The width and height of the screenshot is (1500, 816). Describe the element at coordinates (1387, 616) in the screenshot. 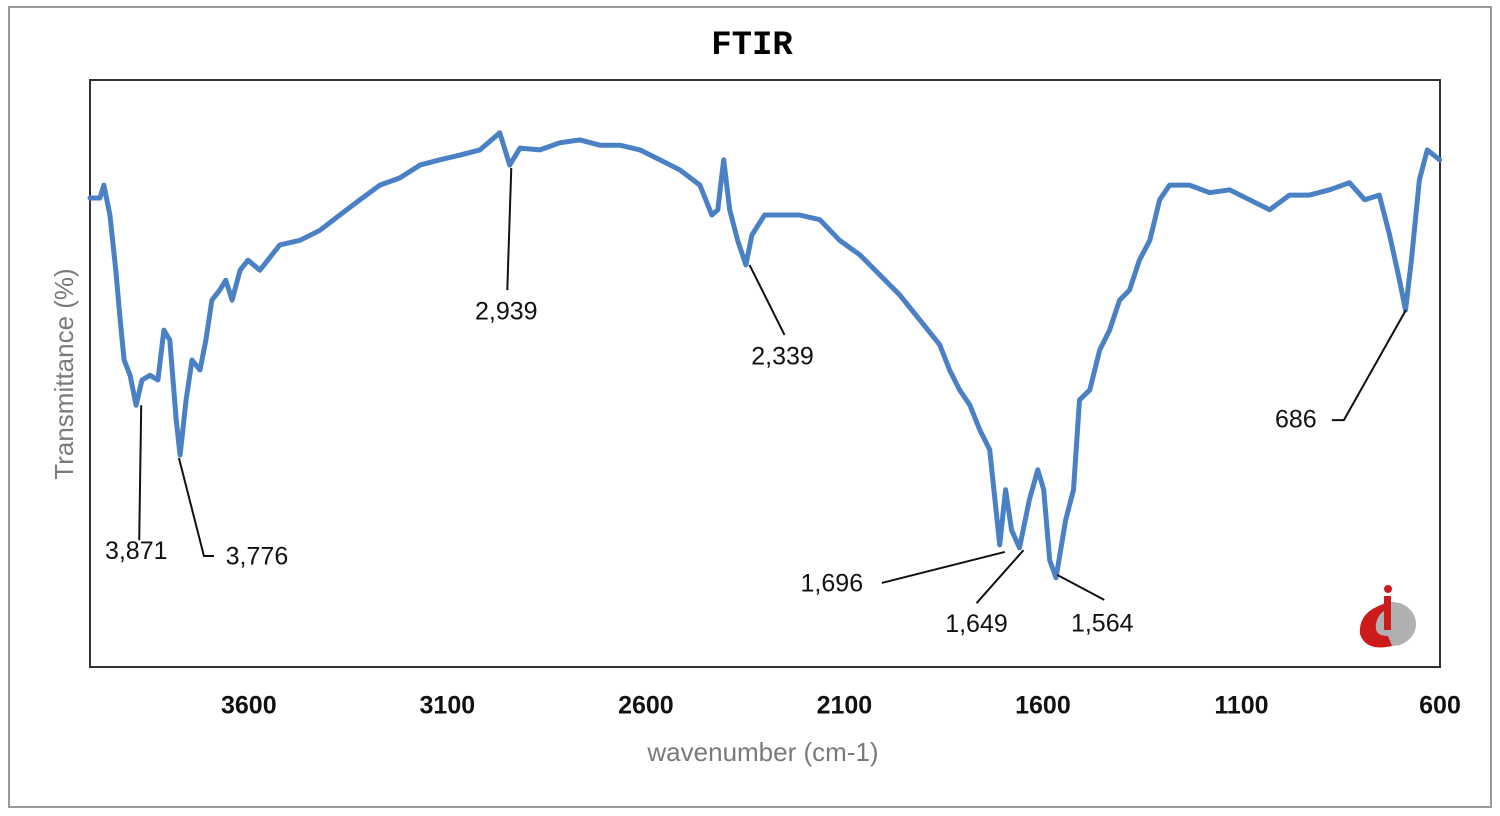

I see `logo` at that location.